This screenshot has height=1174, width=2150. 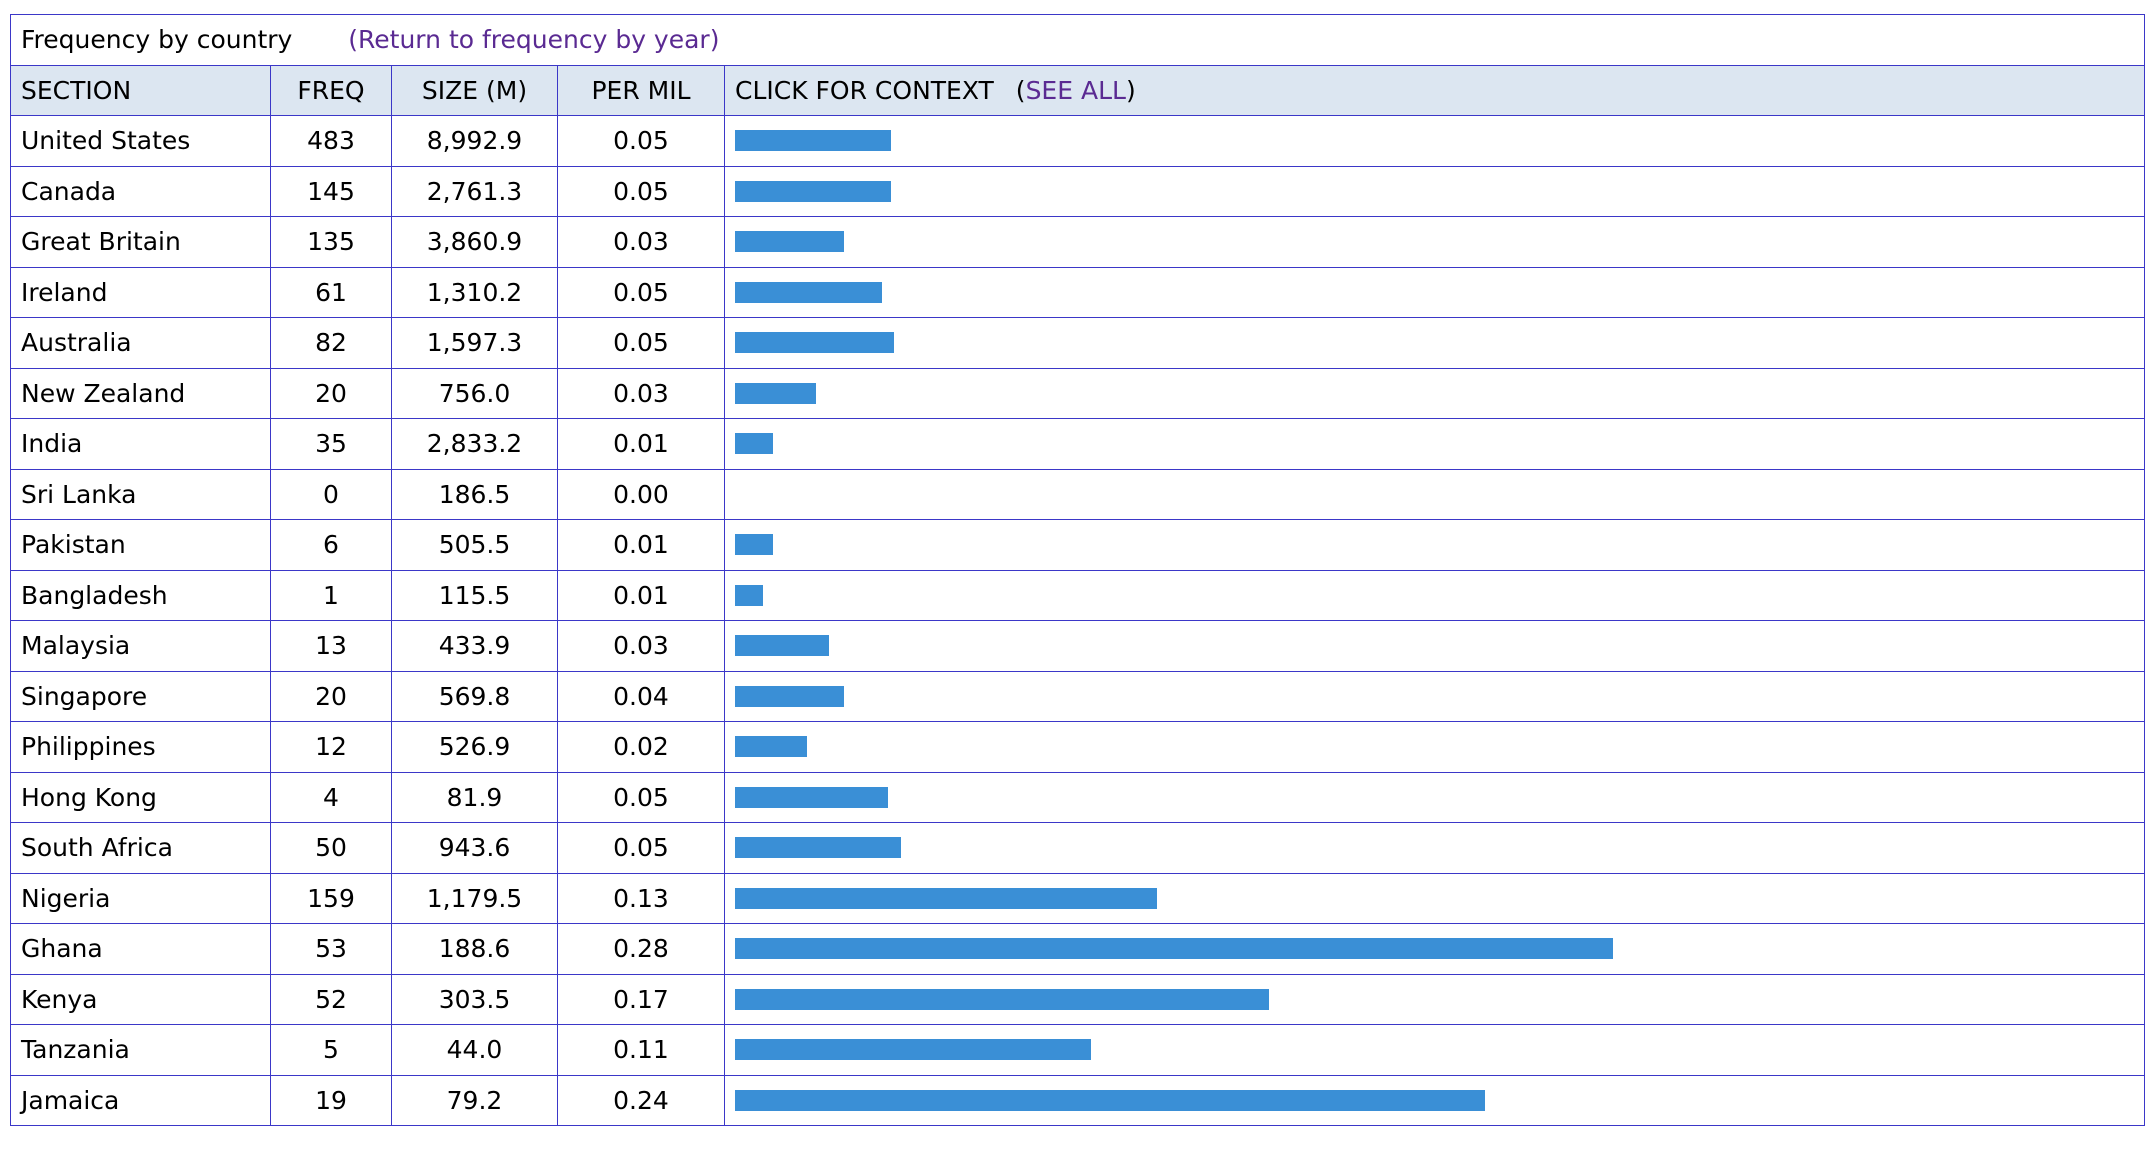 What do you see at coordinates (474, 242) in the screenshot?
I see `size-cell: 3,860.9` at bounding box center [474, 242].